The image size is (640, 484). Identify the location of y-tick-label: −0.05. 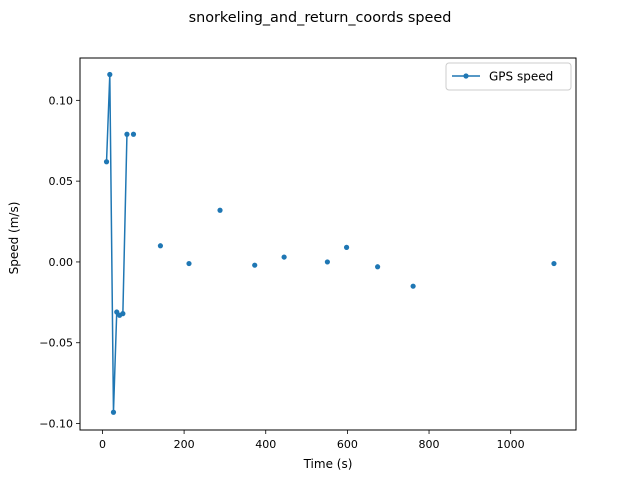
(56, 343).